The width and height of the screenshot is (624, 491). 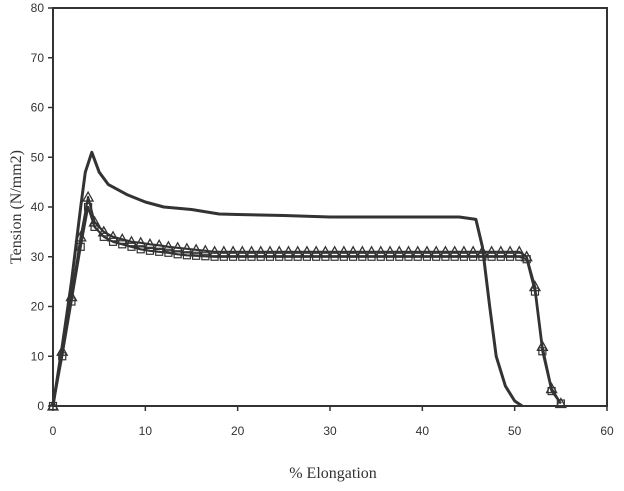 What do you see at coordinates (607, 431) in the screenshot?
I see `x-tick-label: 60` at bounding box center [607, 431].